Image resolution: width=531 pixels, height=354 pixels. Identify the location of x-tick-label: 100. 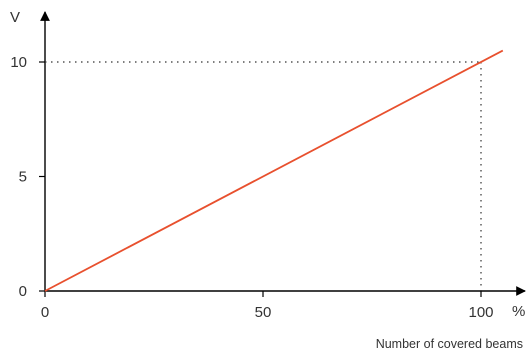
(480, 312).